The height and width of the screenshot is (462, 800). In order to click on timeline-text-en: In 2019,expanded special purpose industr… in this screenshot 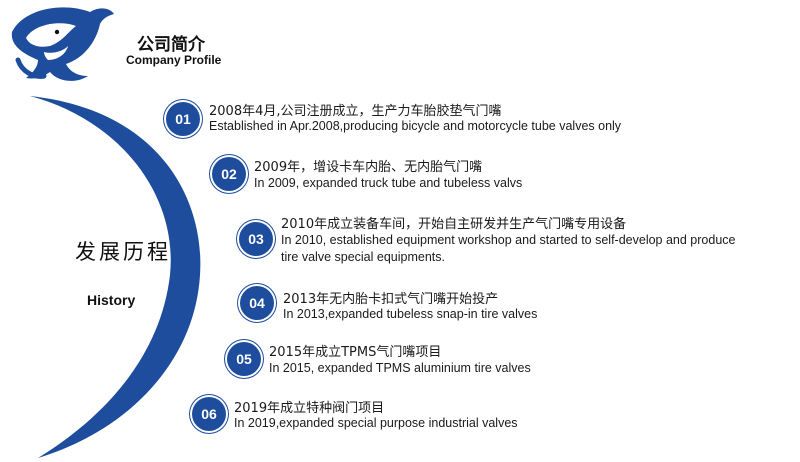, I will do `click(376, 423)`.